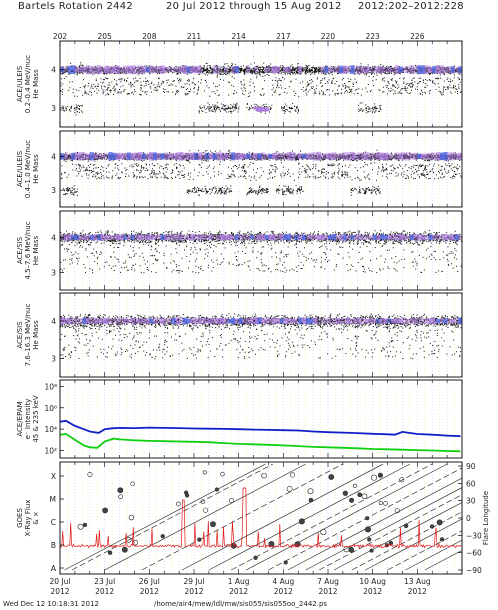 This screenshot has width=498, height=610. What do you see at coordinates (256, 107) in the screenshot?
I see `he3-highlight` at bounding box center [256, 107].